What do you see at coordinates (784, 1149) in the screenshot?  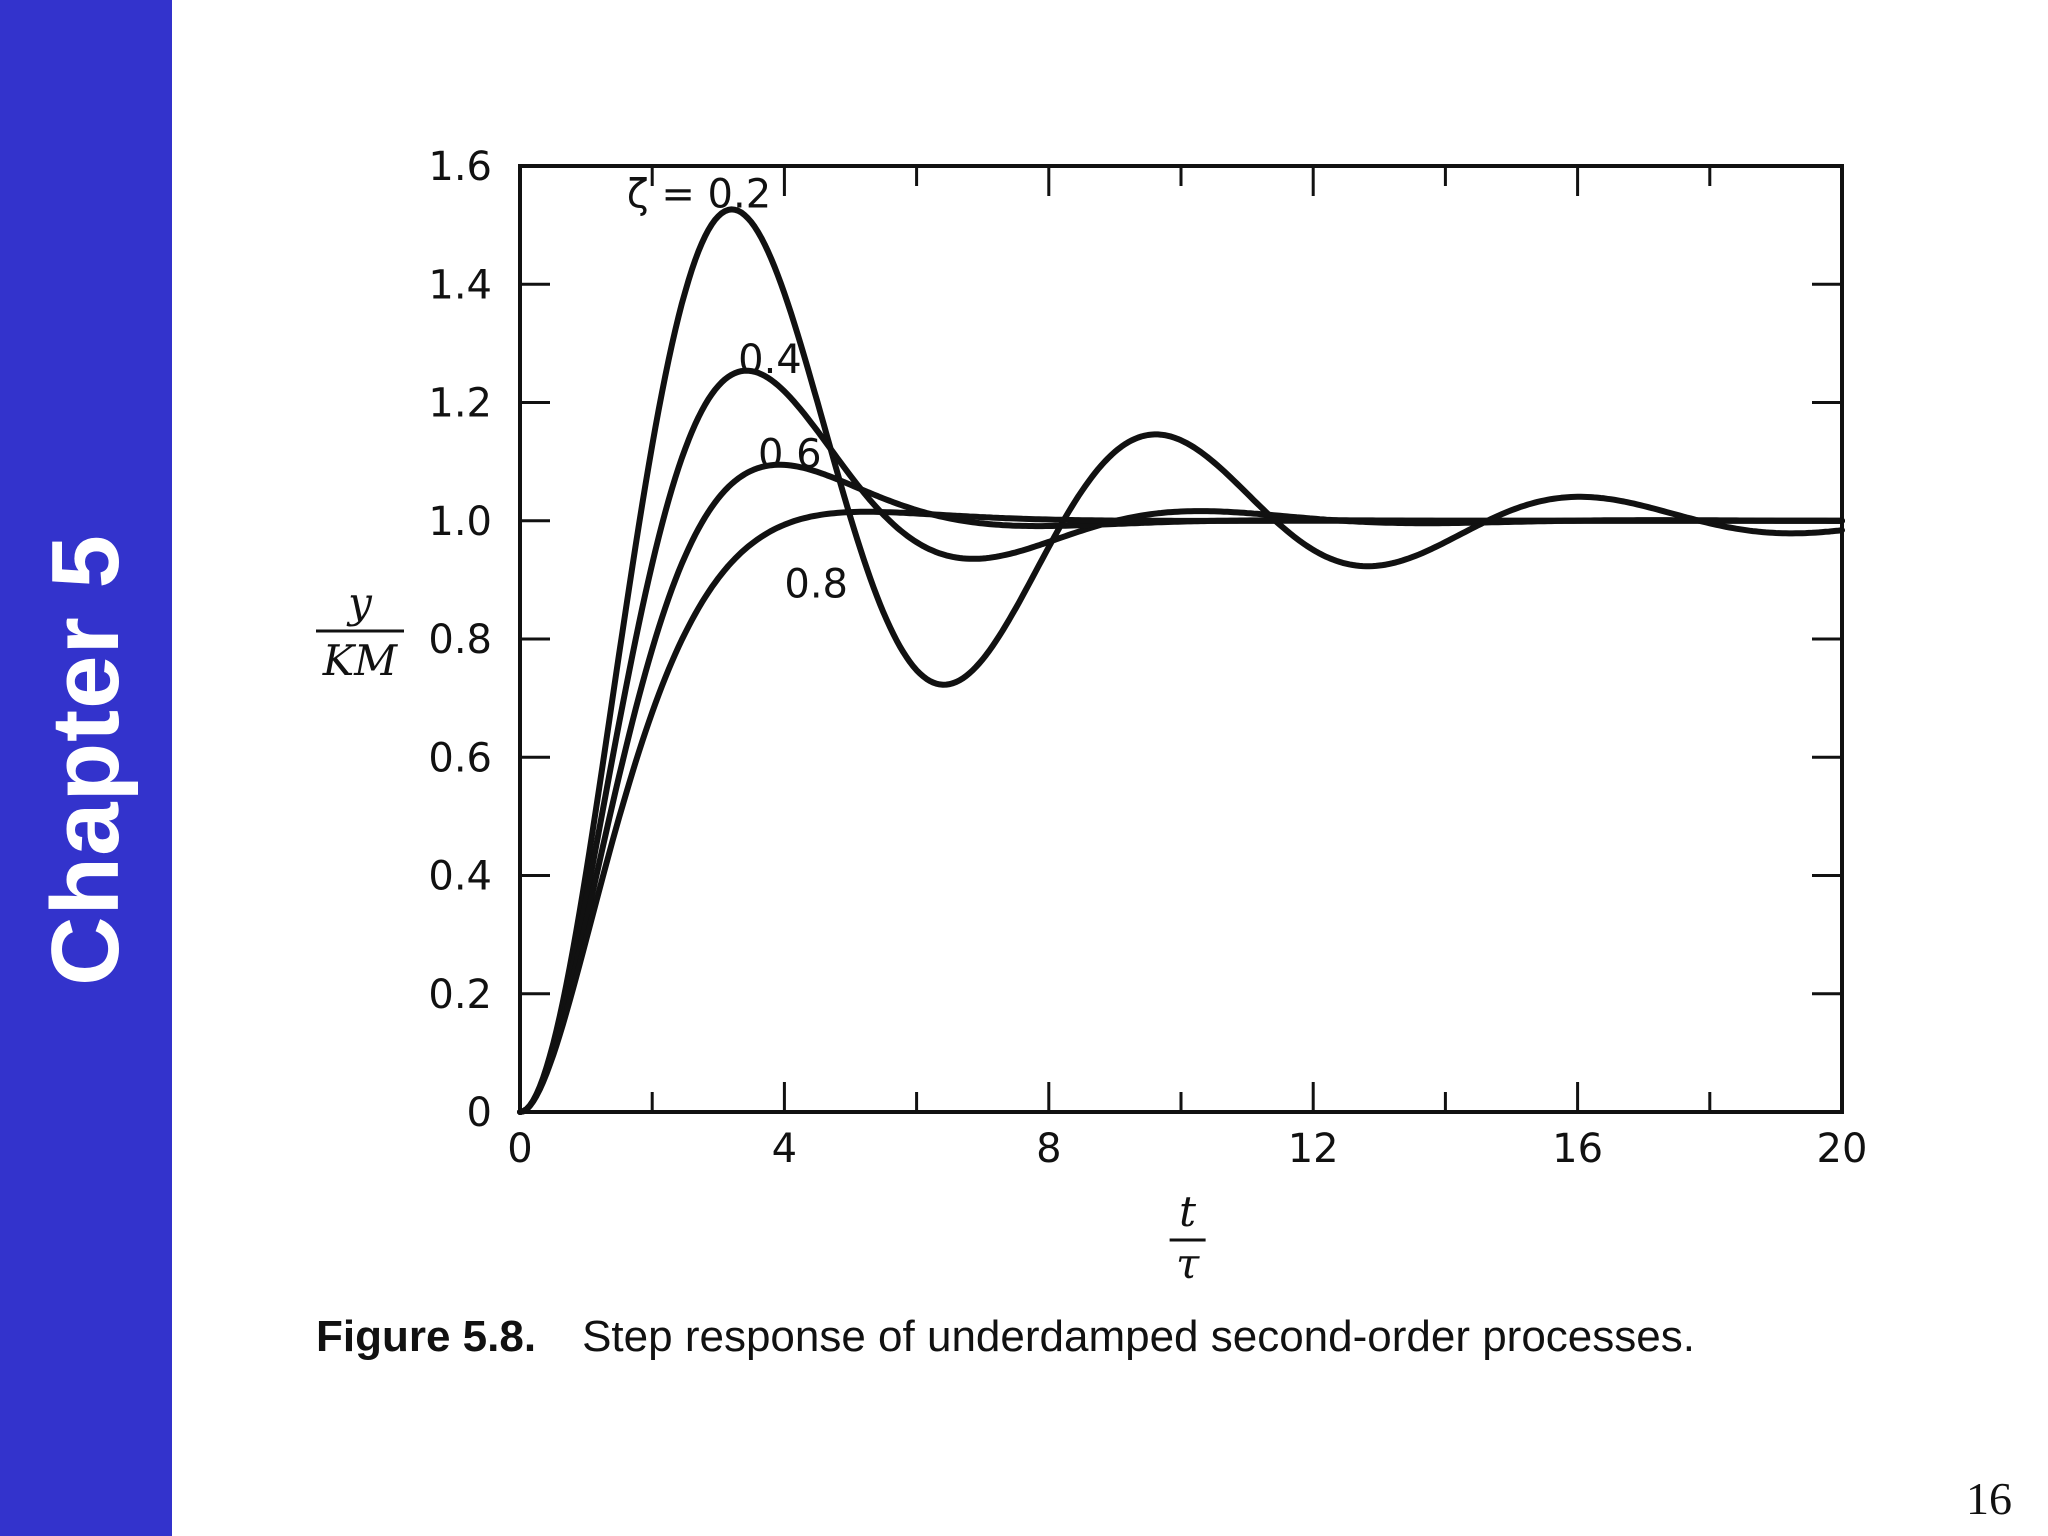 I see `x-tick-label: 4` at bounding box center [784, 1149].